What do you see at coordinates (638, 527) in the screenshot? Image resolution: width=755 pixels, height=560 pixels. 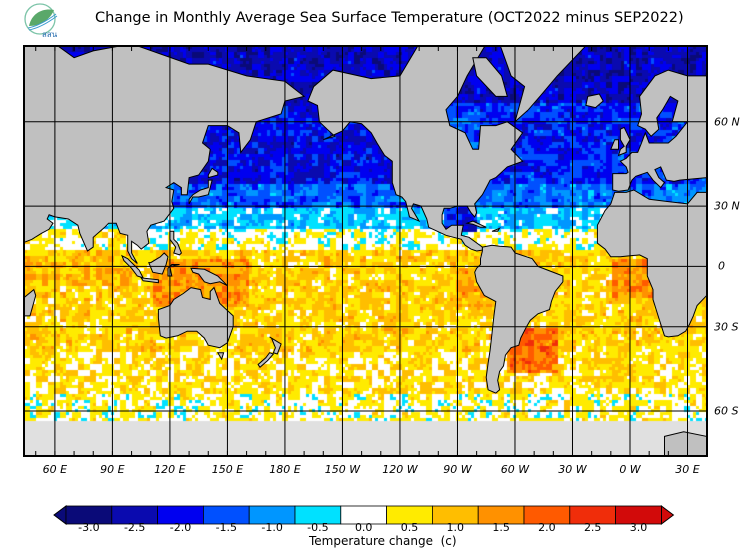 I see `colorbar-tick-label: 3.0` at bounding box center [638, 527].